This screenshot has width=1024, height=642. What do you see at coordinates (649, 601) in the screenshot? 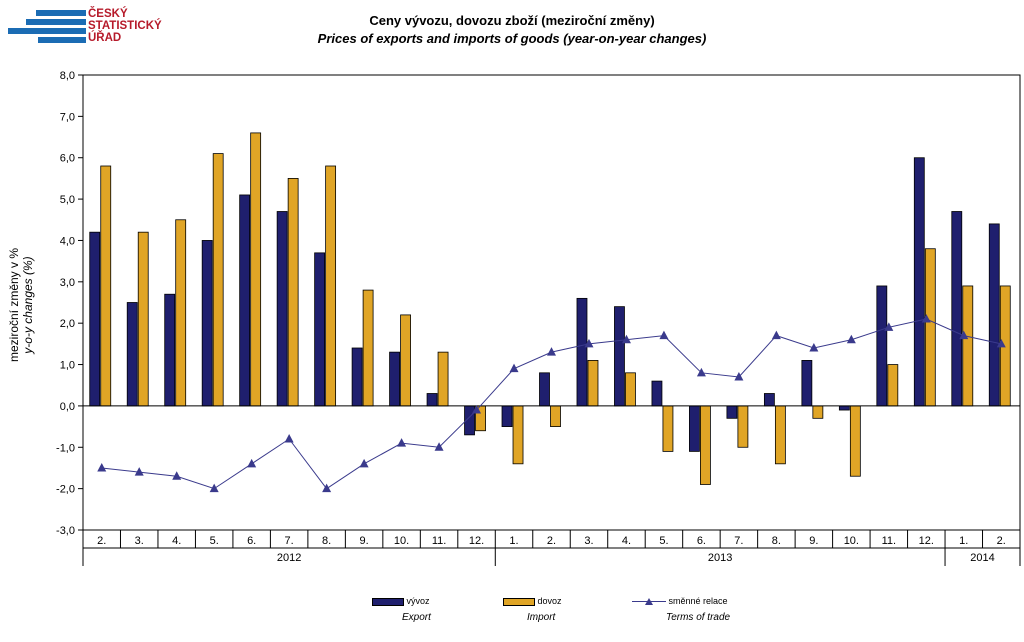
I see `legend-swatch-terms` at bounding box center [649, 601].